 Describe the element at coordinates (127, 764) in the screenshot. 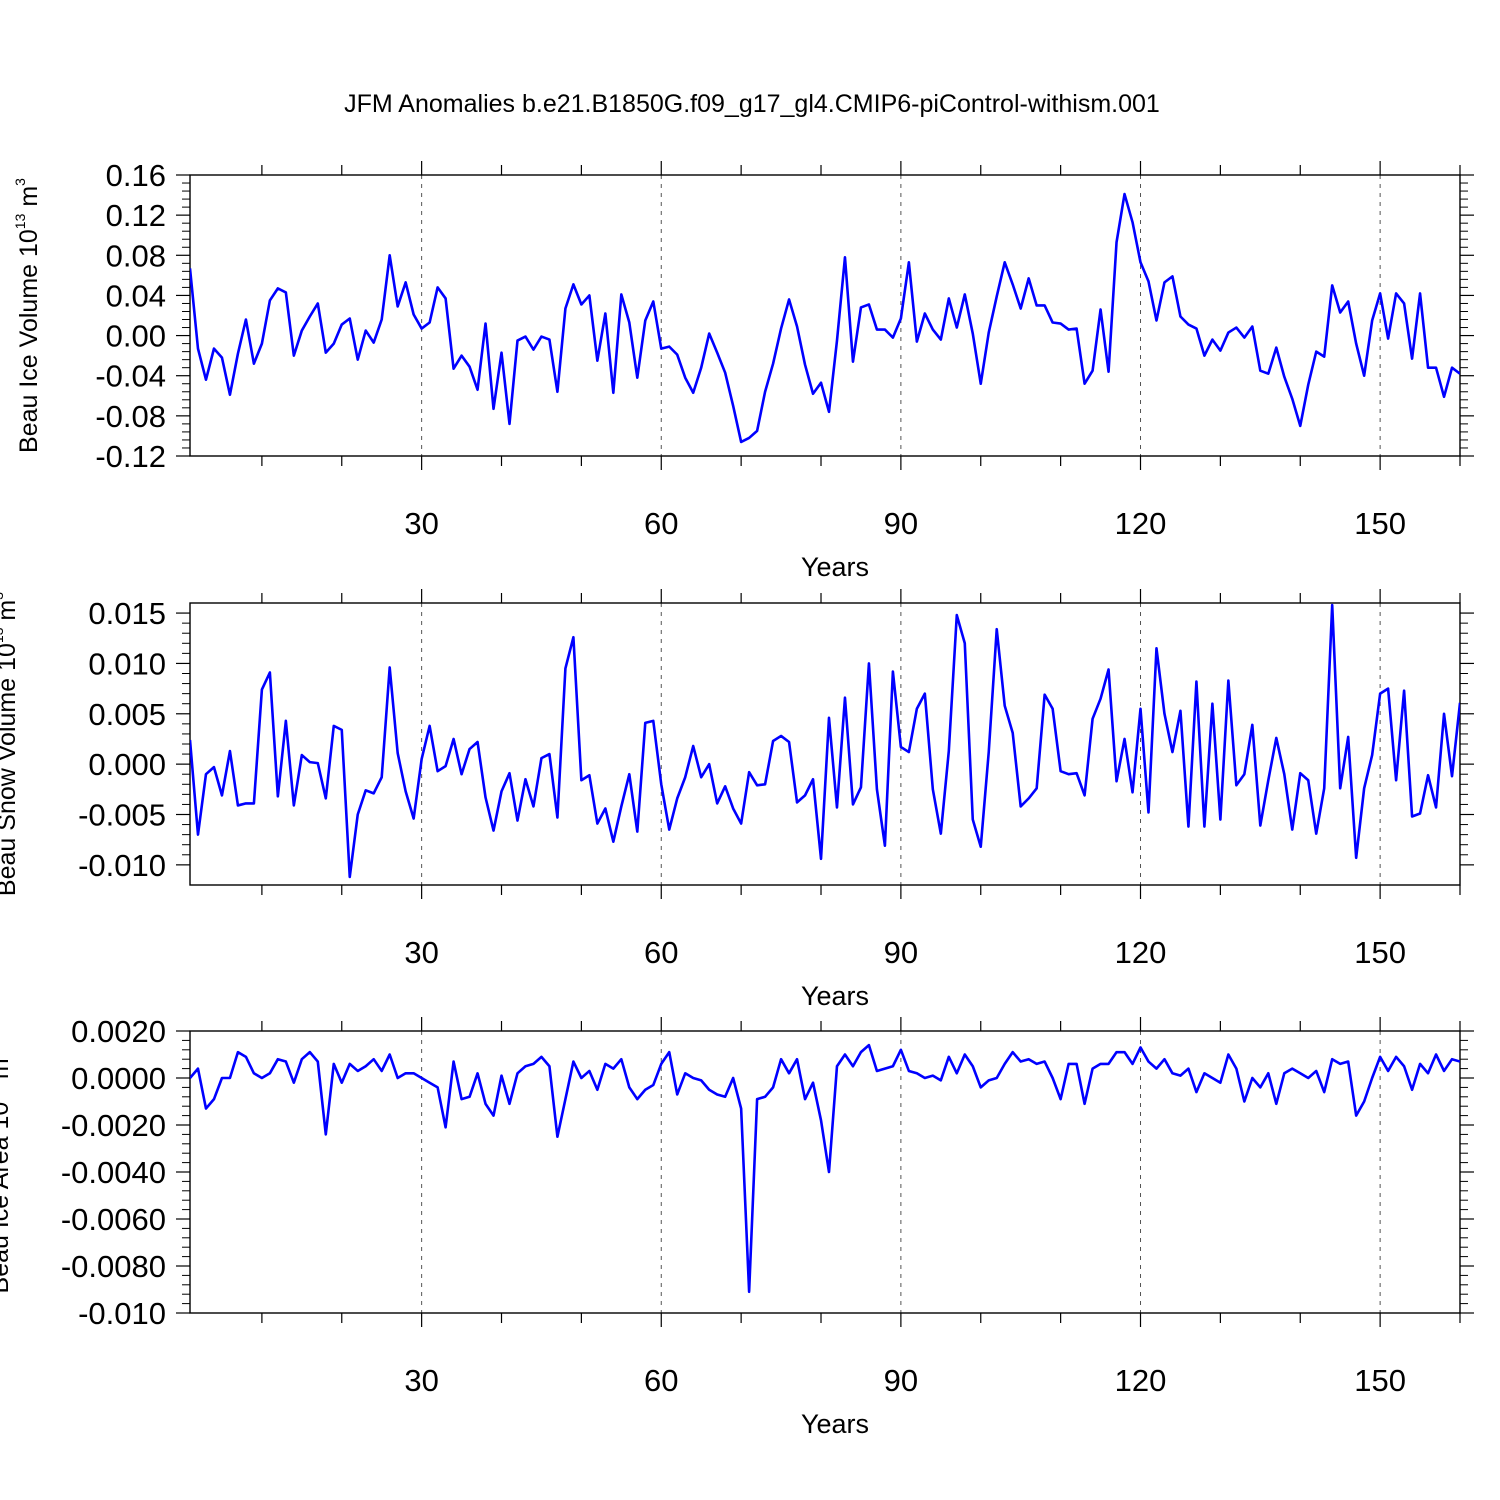

I see `y-tick-label: 0.000` at that location.